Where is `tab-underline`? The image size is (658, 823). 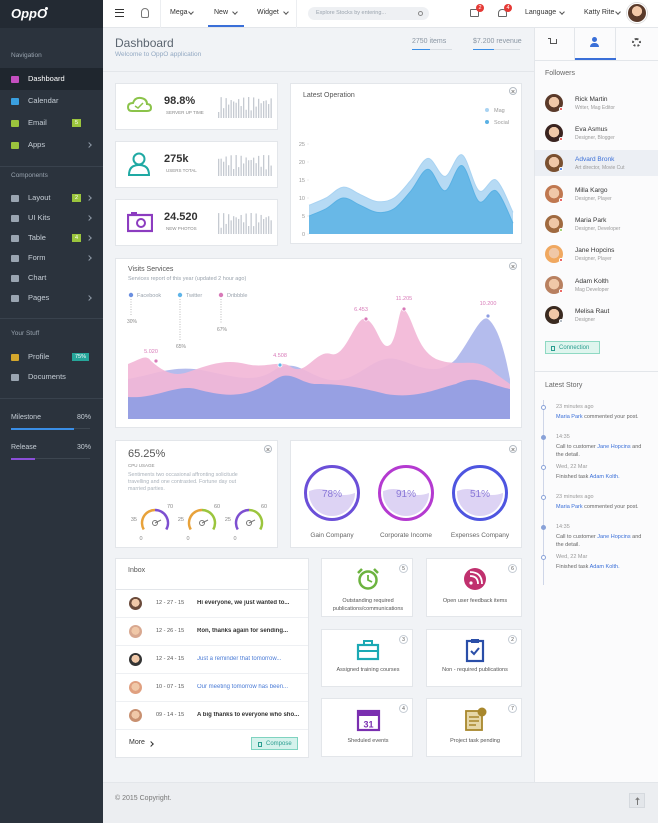 tab-underline is located at coordinates (595, 59).